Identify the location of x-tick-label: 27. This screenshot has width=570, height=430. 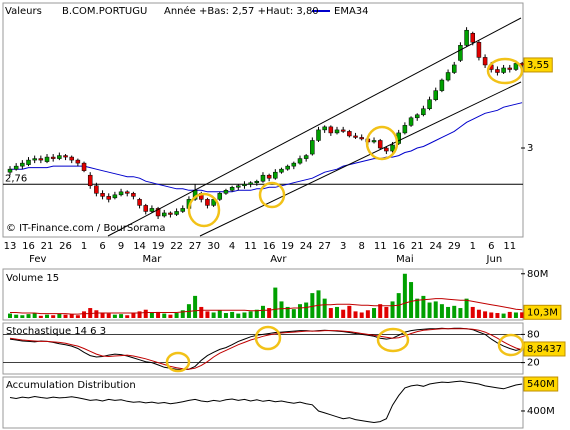
(195, 246).